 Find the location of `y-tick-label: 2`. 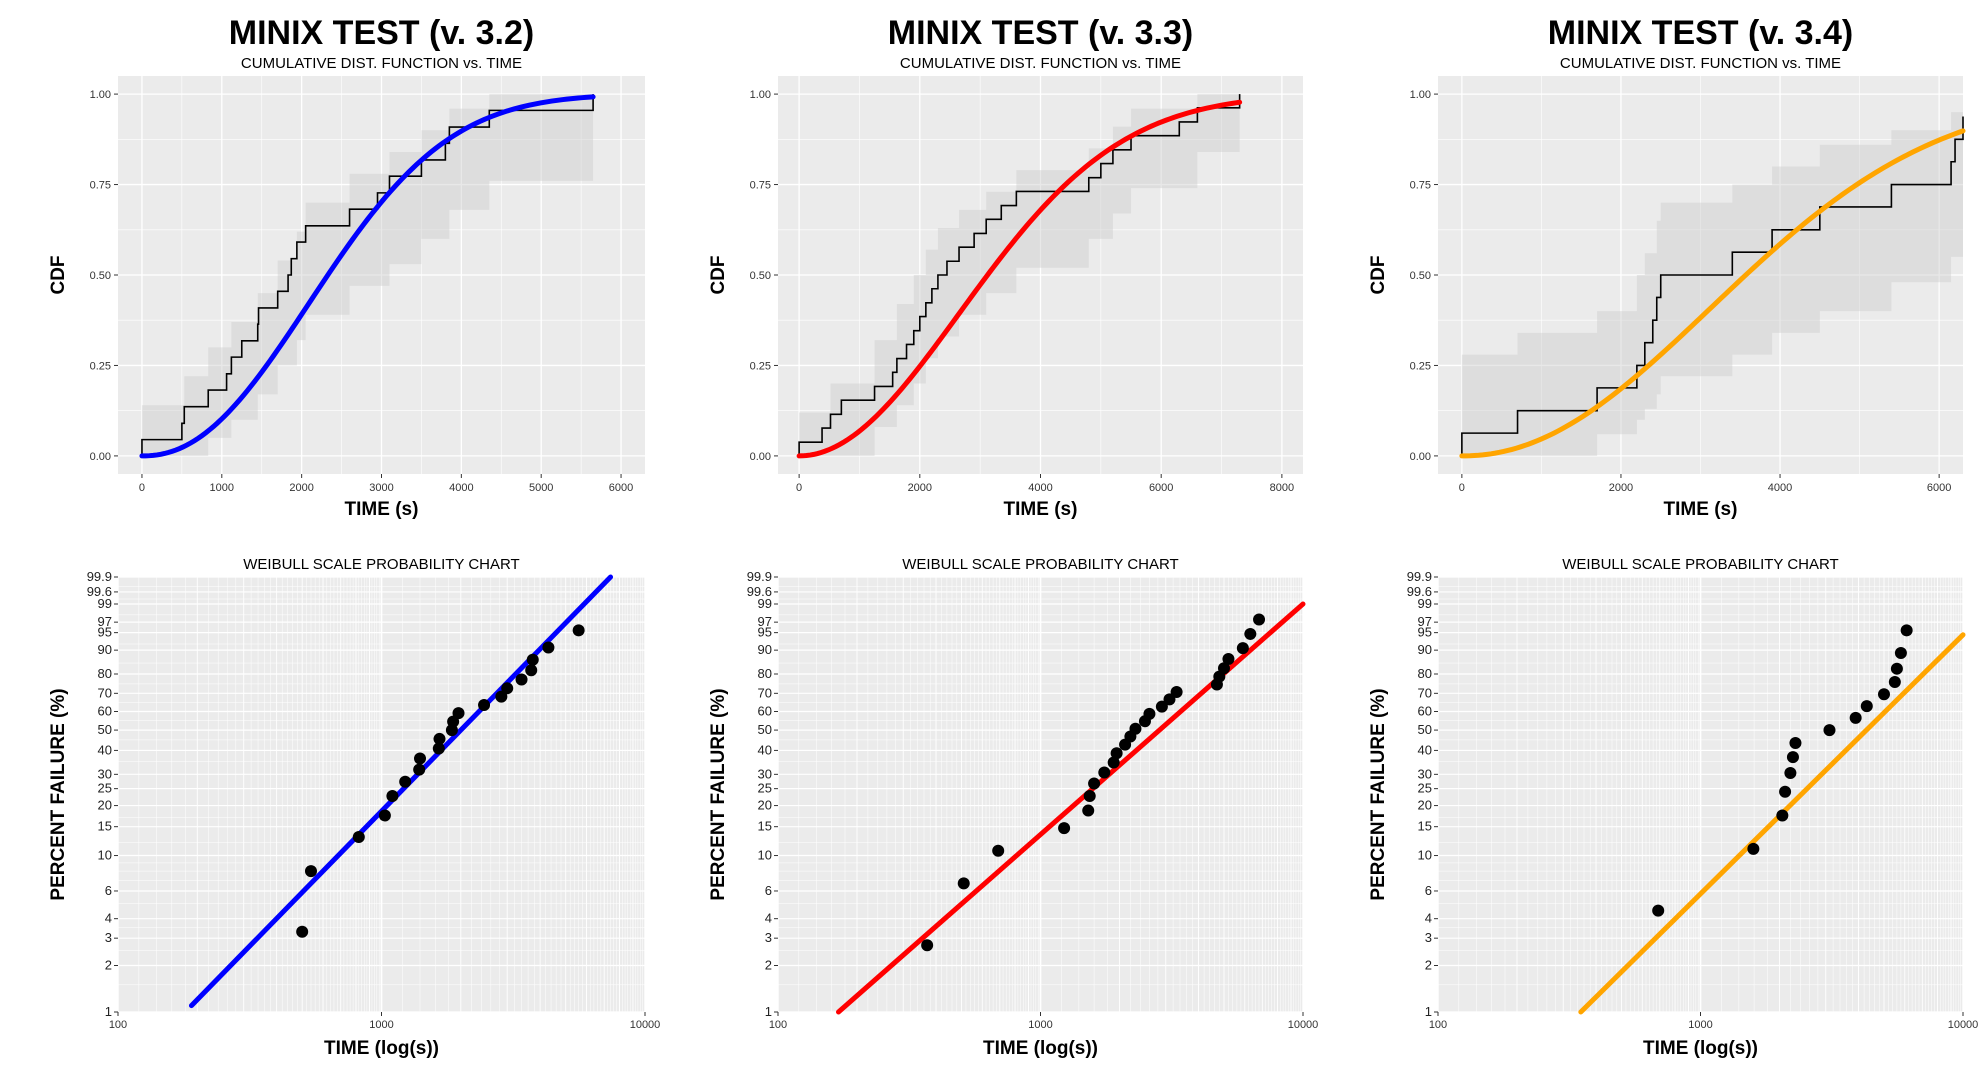

y-tick-label: 2 is located at coordinates (108, 965).